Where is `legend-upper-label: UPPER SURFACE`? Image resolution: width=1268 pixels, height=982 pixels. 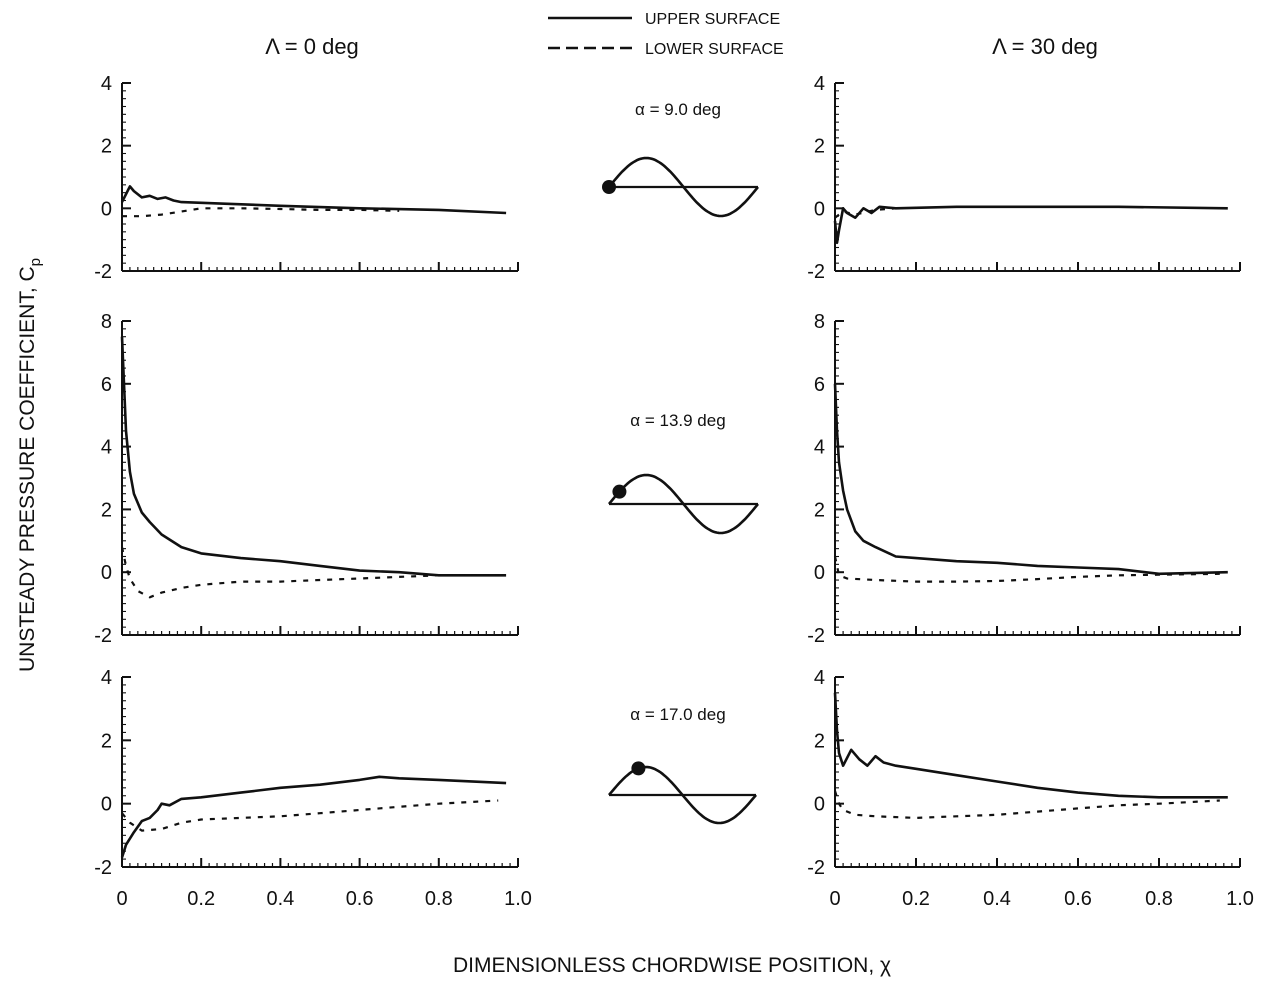
legend-upper-label: UPPER SURFACE is located at coordinates (712, 19).